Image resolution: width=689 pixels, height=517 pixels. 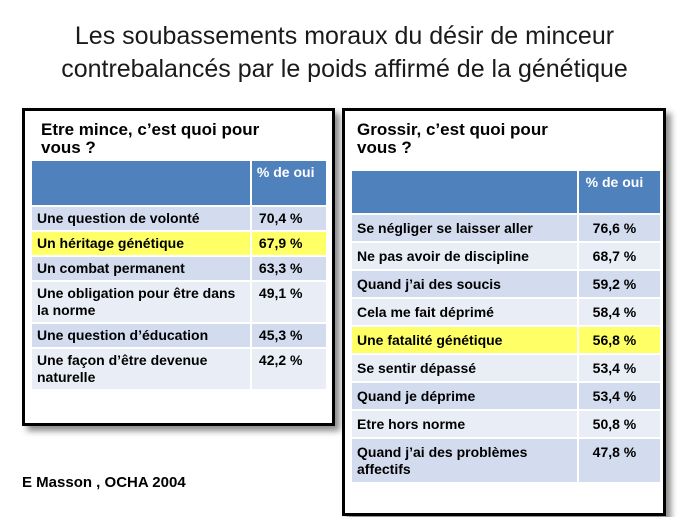 What do you see at coordinates (464, 312) in the screenshot?
I see `row-label-cell: Cela me fait déprimé` at bounding box center [464, 312].